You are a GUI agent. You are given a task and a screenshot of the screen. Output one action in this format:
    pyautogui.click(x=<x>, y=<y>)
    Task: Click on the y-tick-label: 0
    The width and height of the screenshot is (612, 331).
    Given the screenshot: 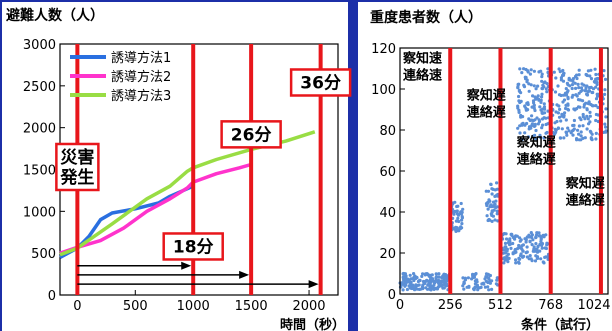 What is the action you would take?
    pyautogui.click(x=392, y=295)
    